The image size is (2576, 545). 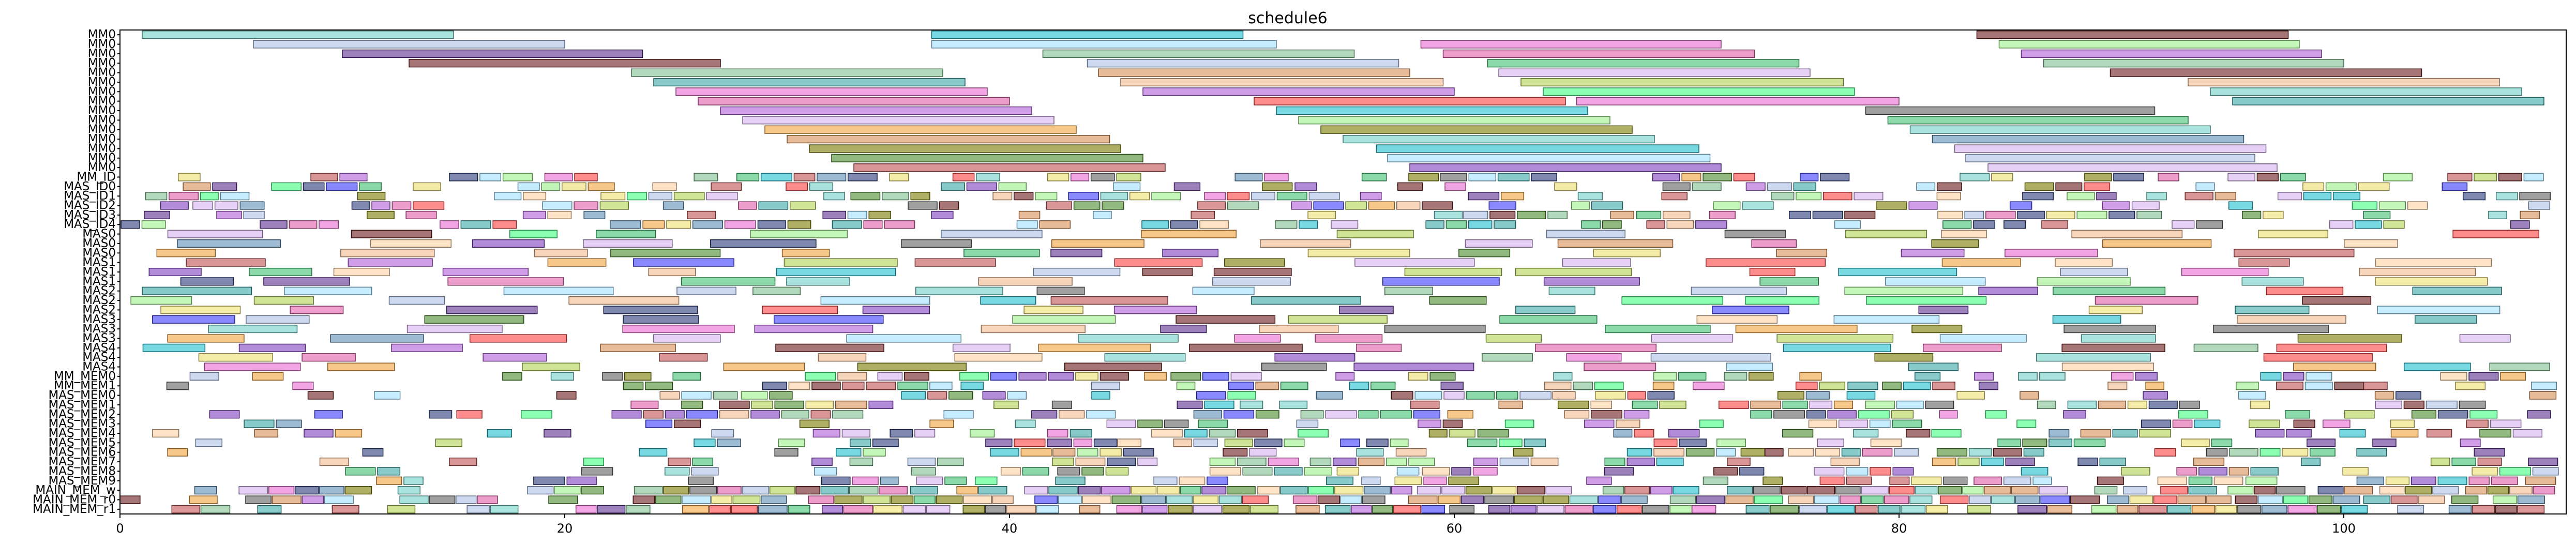 I want to click on row-label: MM0, so click(x=102, y=120).